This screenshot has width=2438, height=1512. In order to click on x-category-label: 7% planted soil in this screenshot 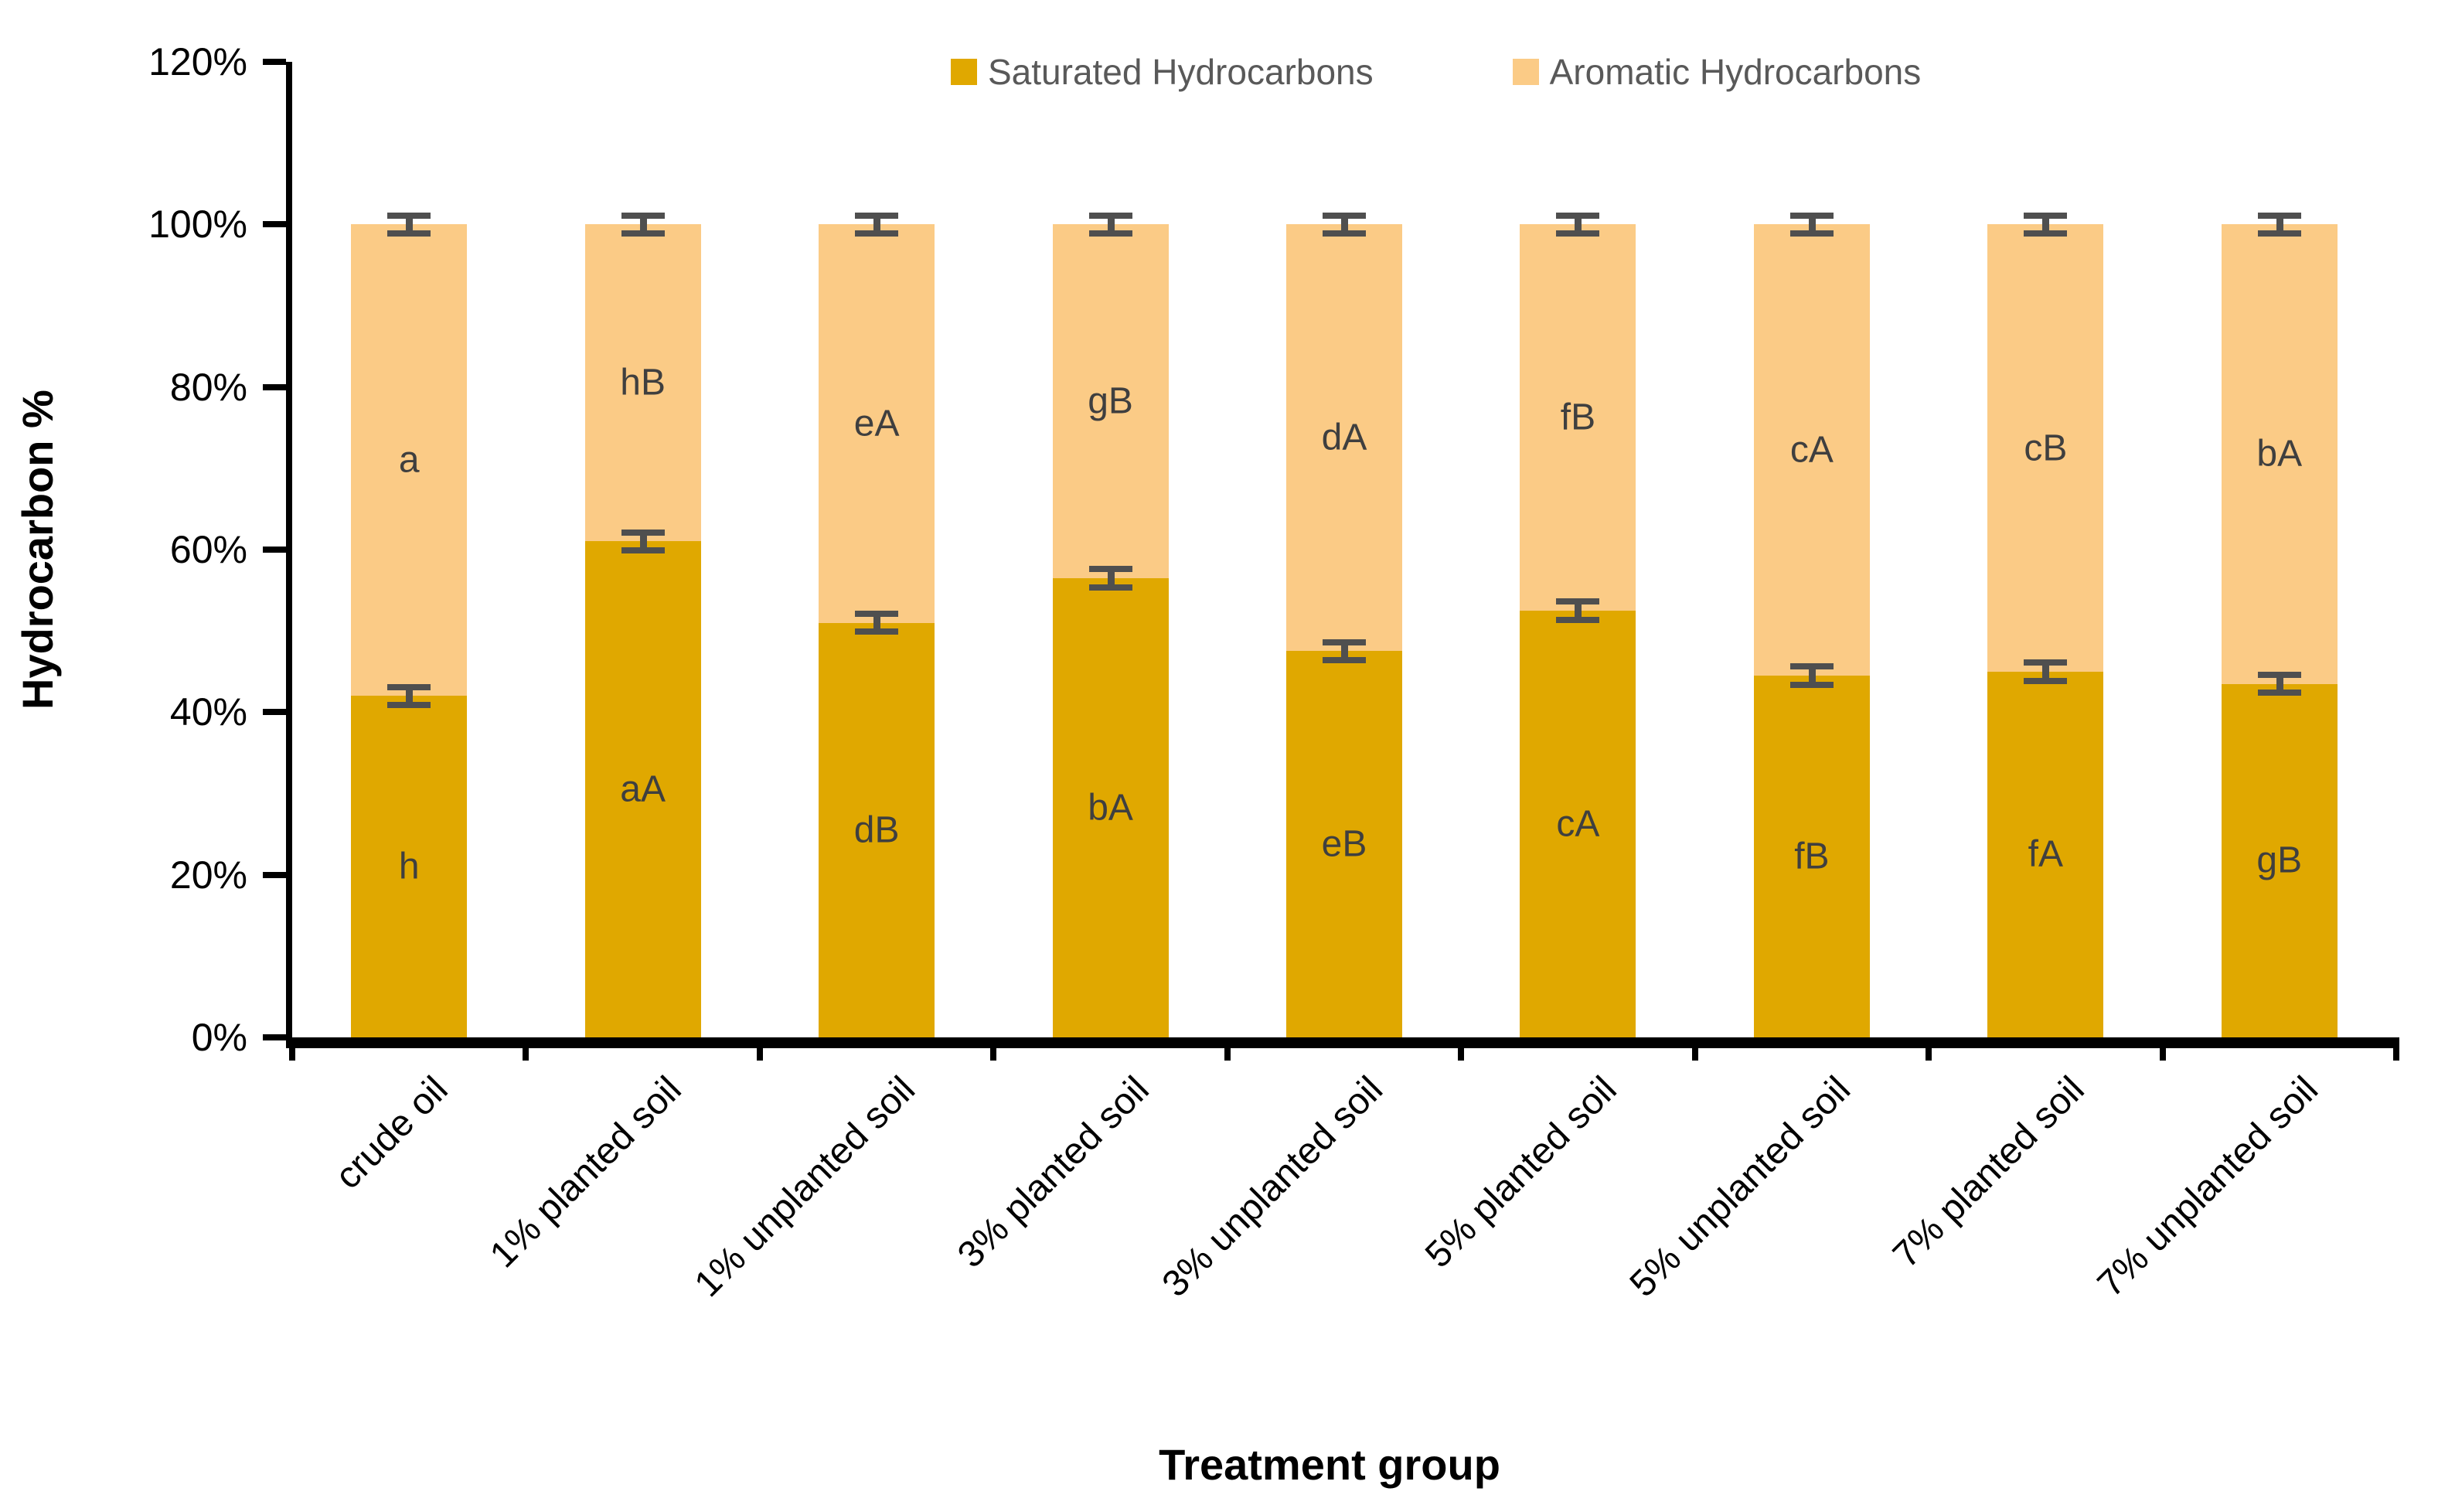, I will do `click(1988, 1172)`.